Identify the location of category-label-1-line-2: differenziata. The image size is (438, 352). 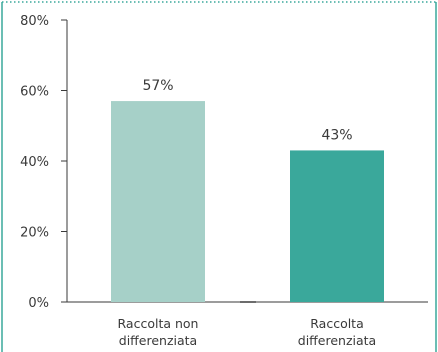
(158, 340).